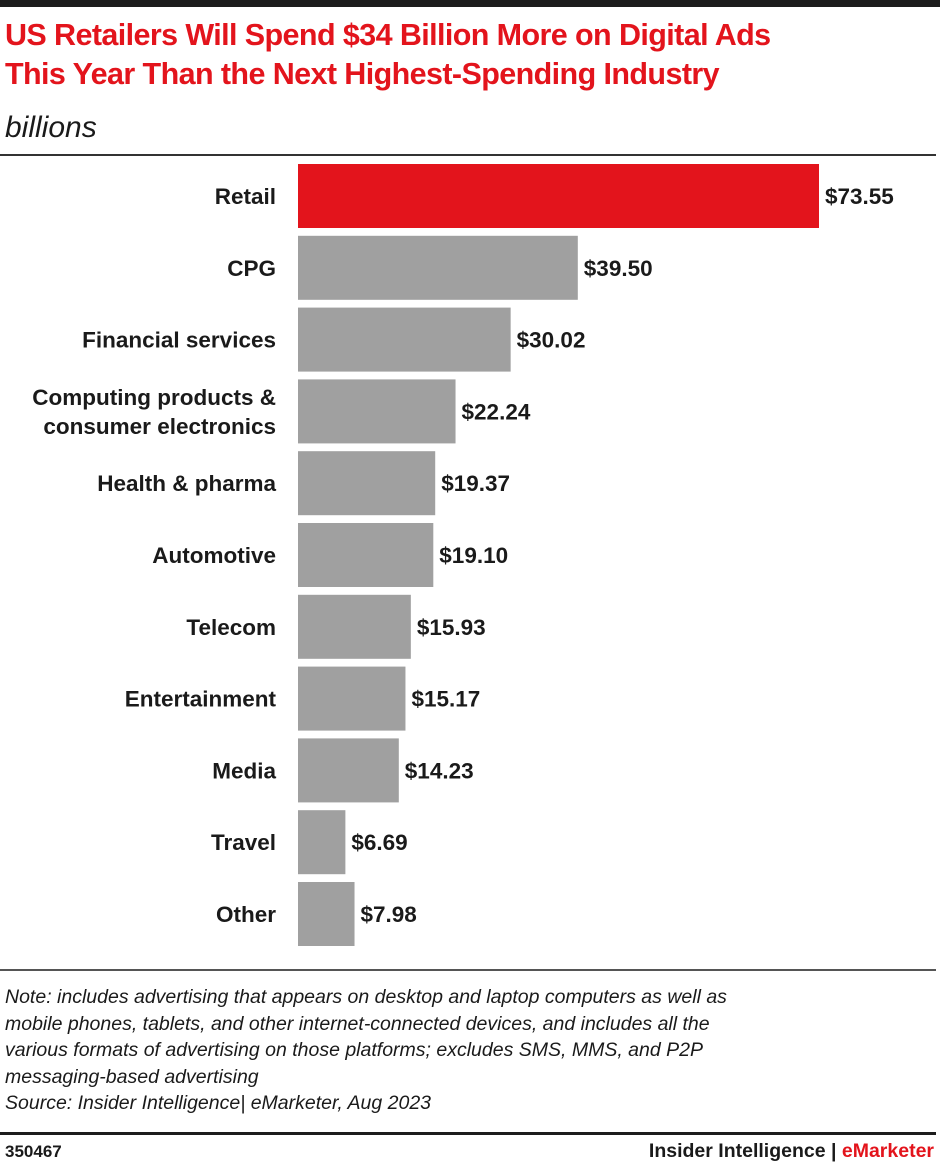  I want to click on note-line-4: messaging-based advertising, so click(132, 1076).